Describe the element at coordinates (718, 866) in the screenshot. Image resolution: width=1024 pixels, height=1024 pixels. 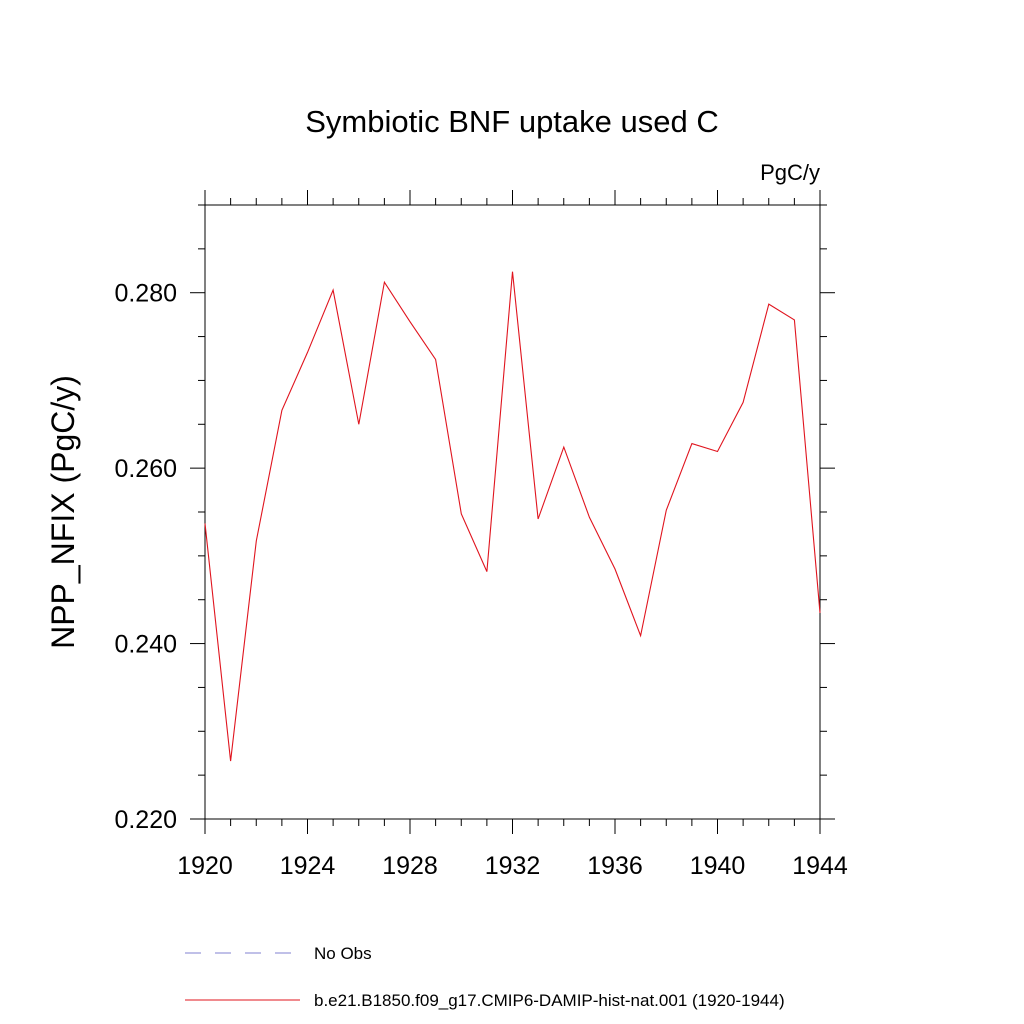
I see `x-tick-label: 1940` at that location.